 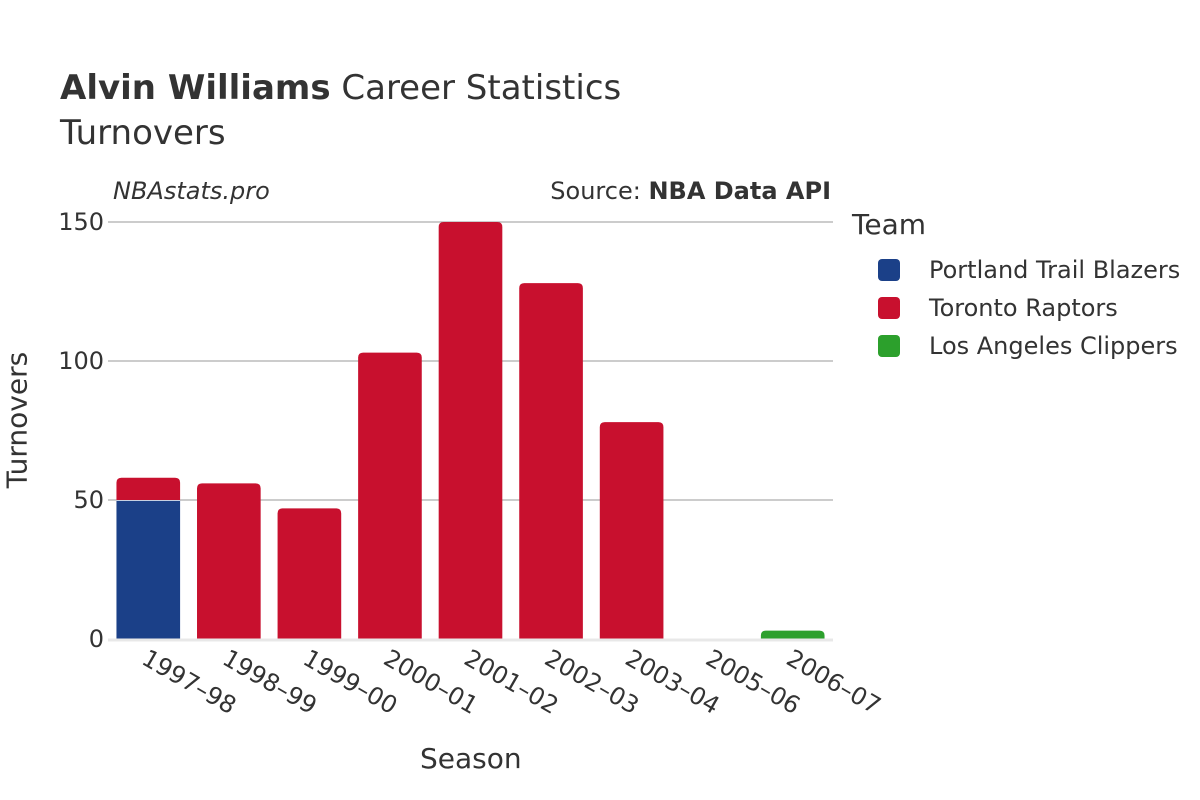 What do you see at coordinates (739, 191) in the screenshot?
I see `source-name: NBA Data API` at bounding box center [739, 191].